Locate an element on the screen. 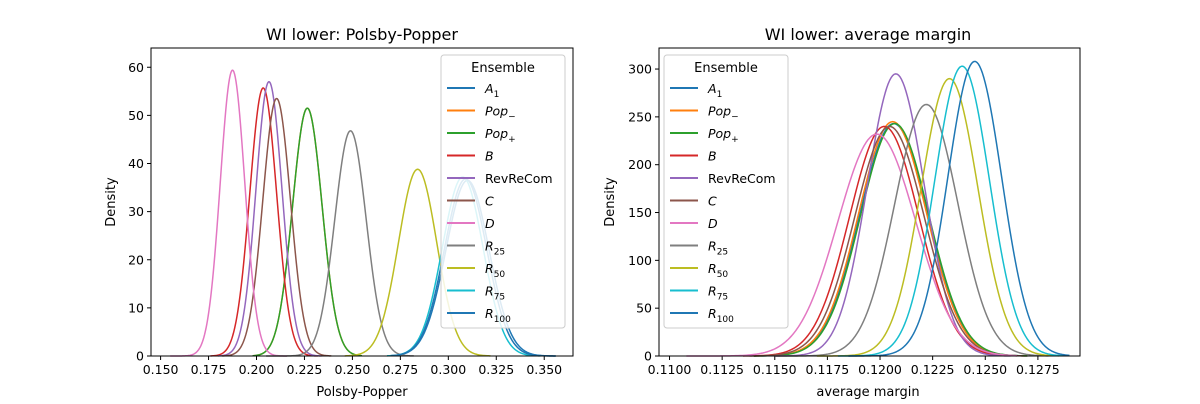 This screenshot has width=1200, height=404. x-tick-label: 0.1200 is located at coordinates (880, 369).